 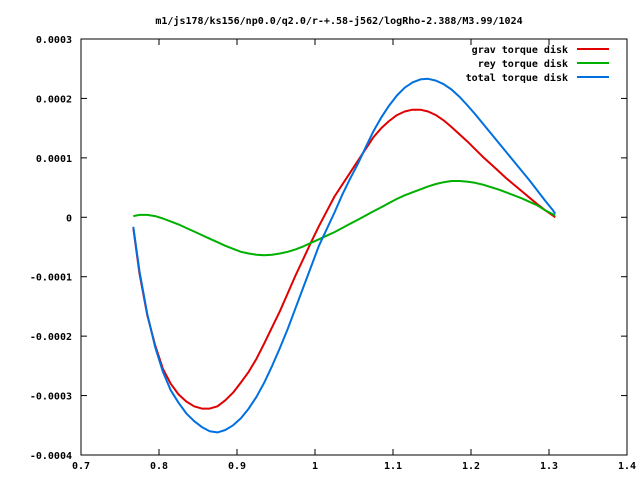 What do you see at coordinates (523, 64) in the screenshot?
I see `legend-label: rey torque disk` at bounding box center [523, 64].